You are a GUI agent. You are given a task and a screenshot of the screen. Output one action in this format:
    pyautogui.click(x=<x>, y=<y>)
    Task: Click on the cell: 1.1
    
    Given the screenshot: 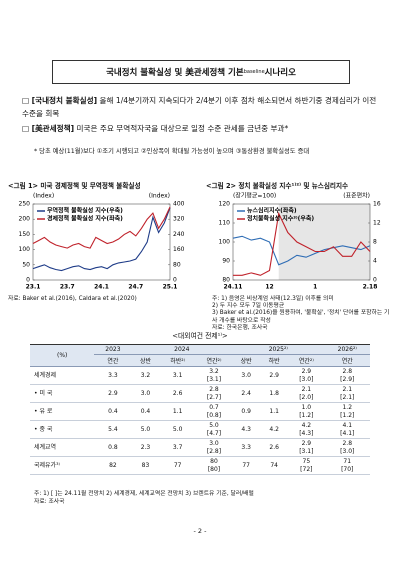 What is the action you would take?
    pyautogui.click(x=274, y=411)
    